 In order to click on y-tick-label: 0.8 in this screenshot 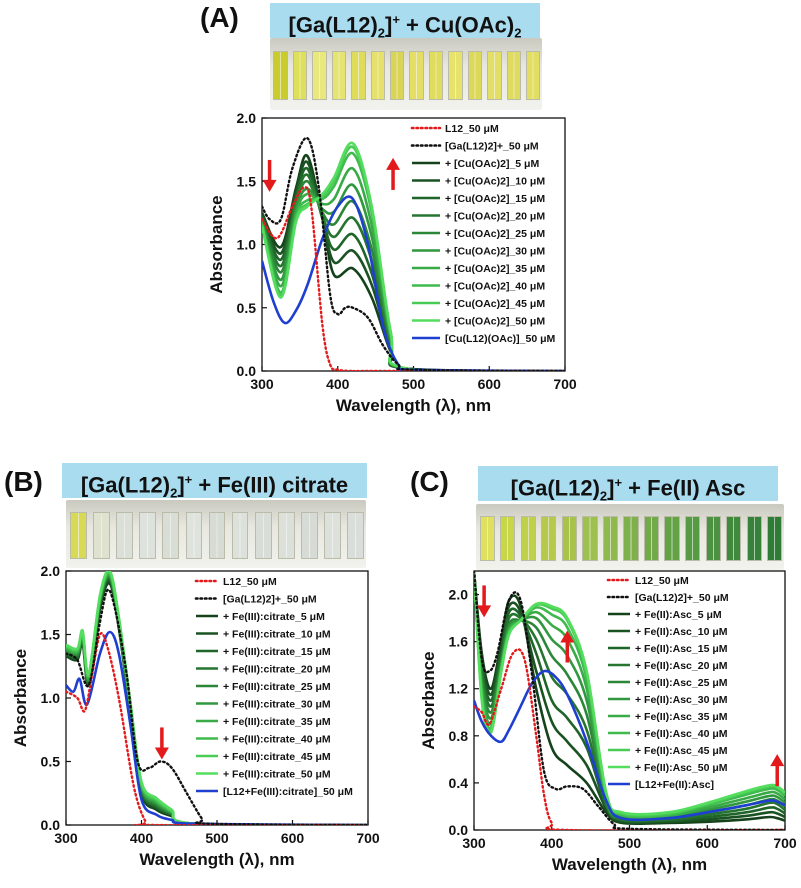, I will do `click(459, 736)`.